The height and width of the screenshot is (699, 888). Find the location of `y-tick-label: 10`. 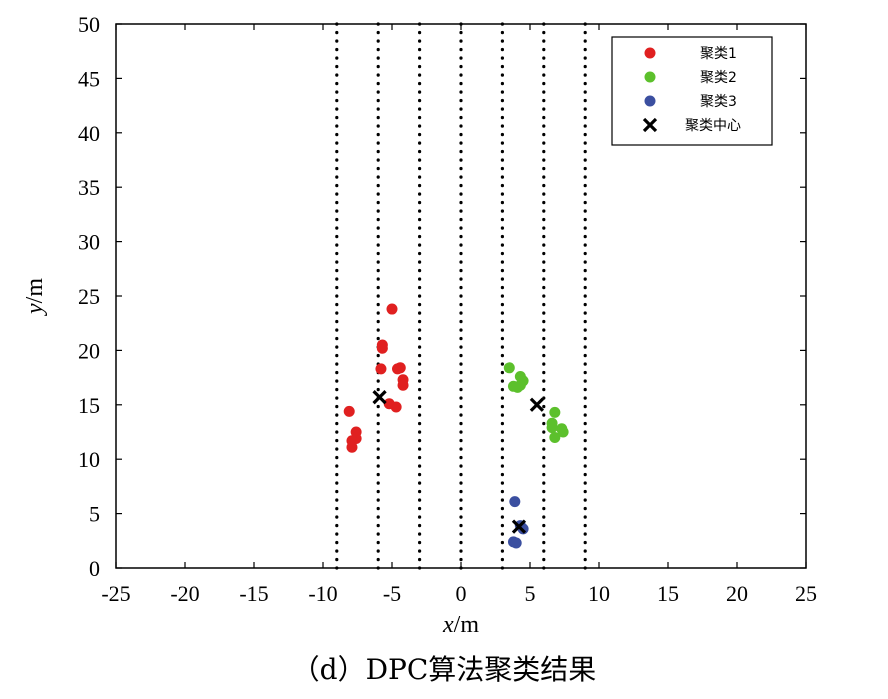

y-tick-label: 10 is located at coordinates (89, 459).